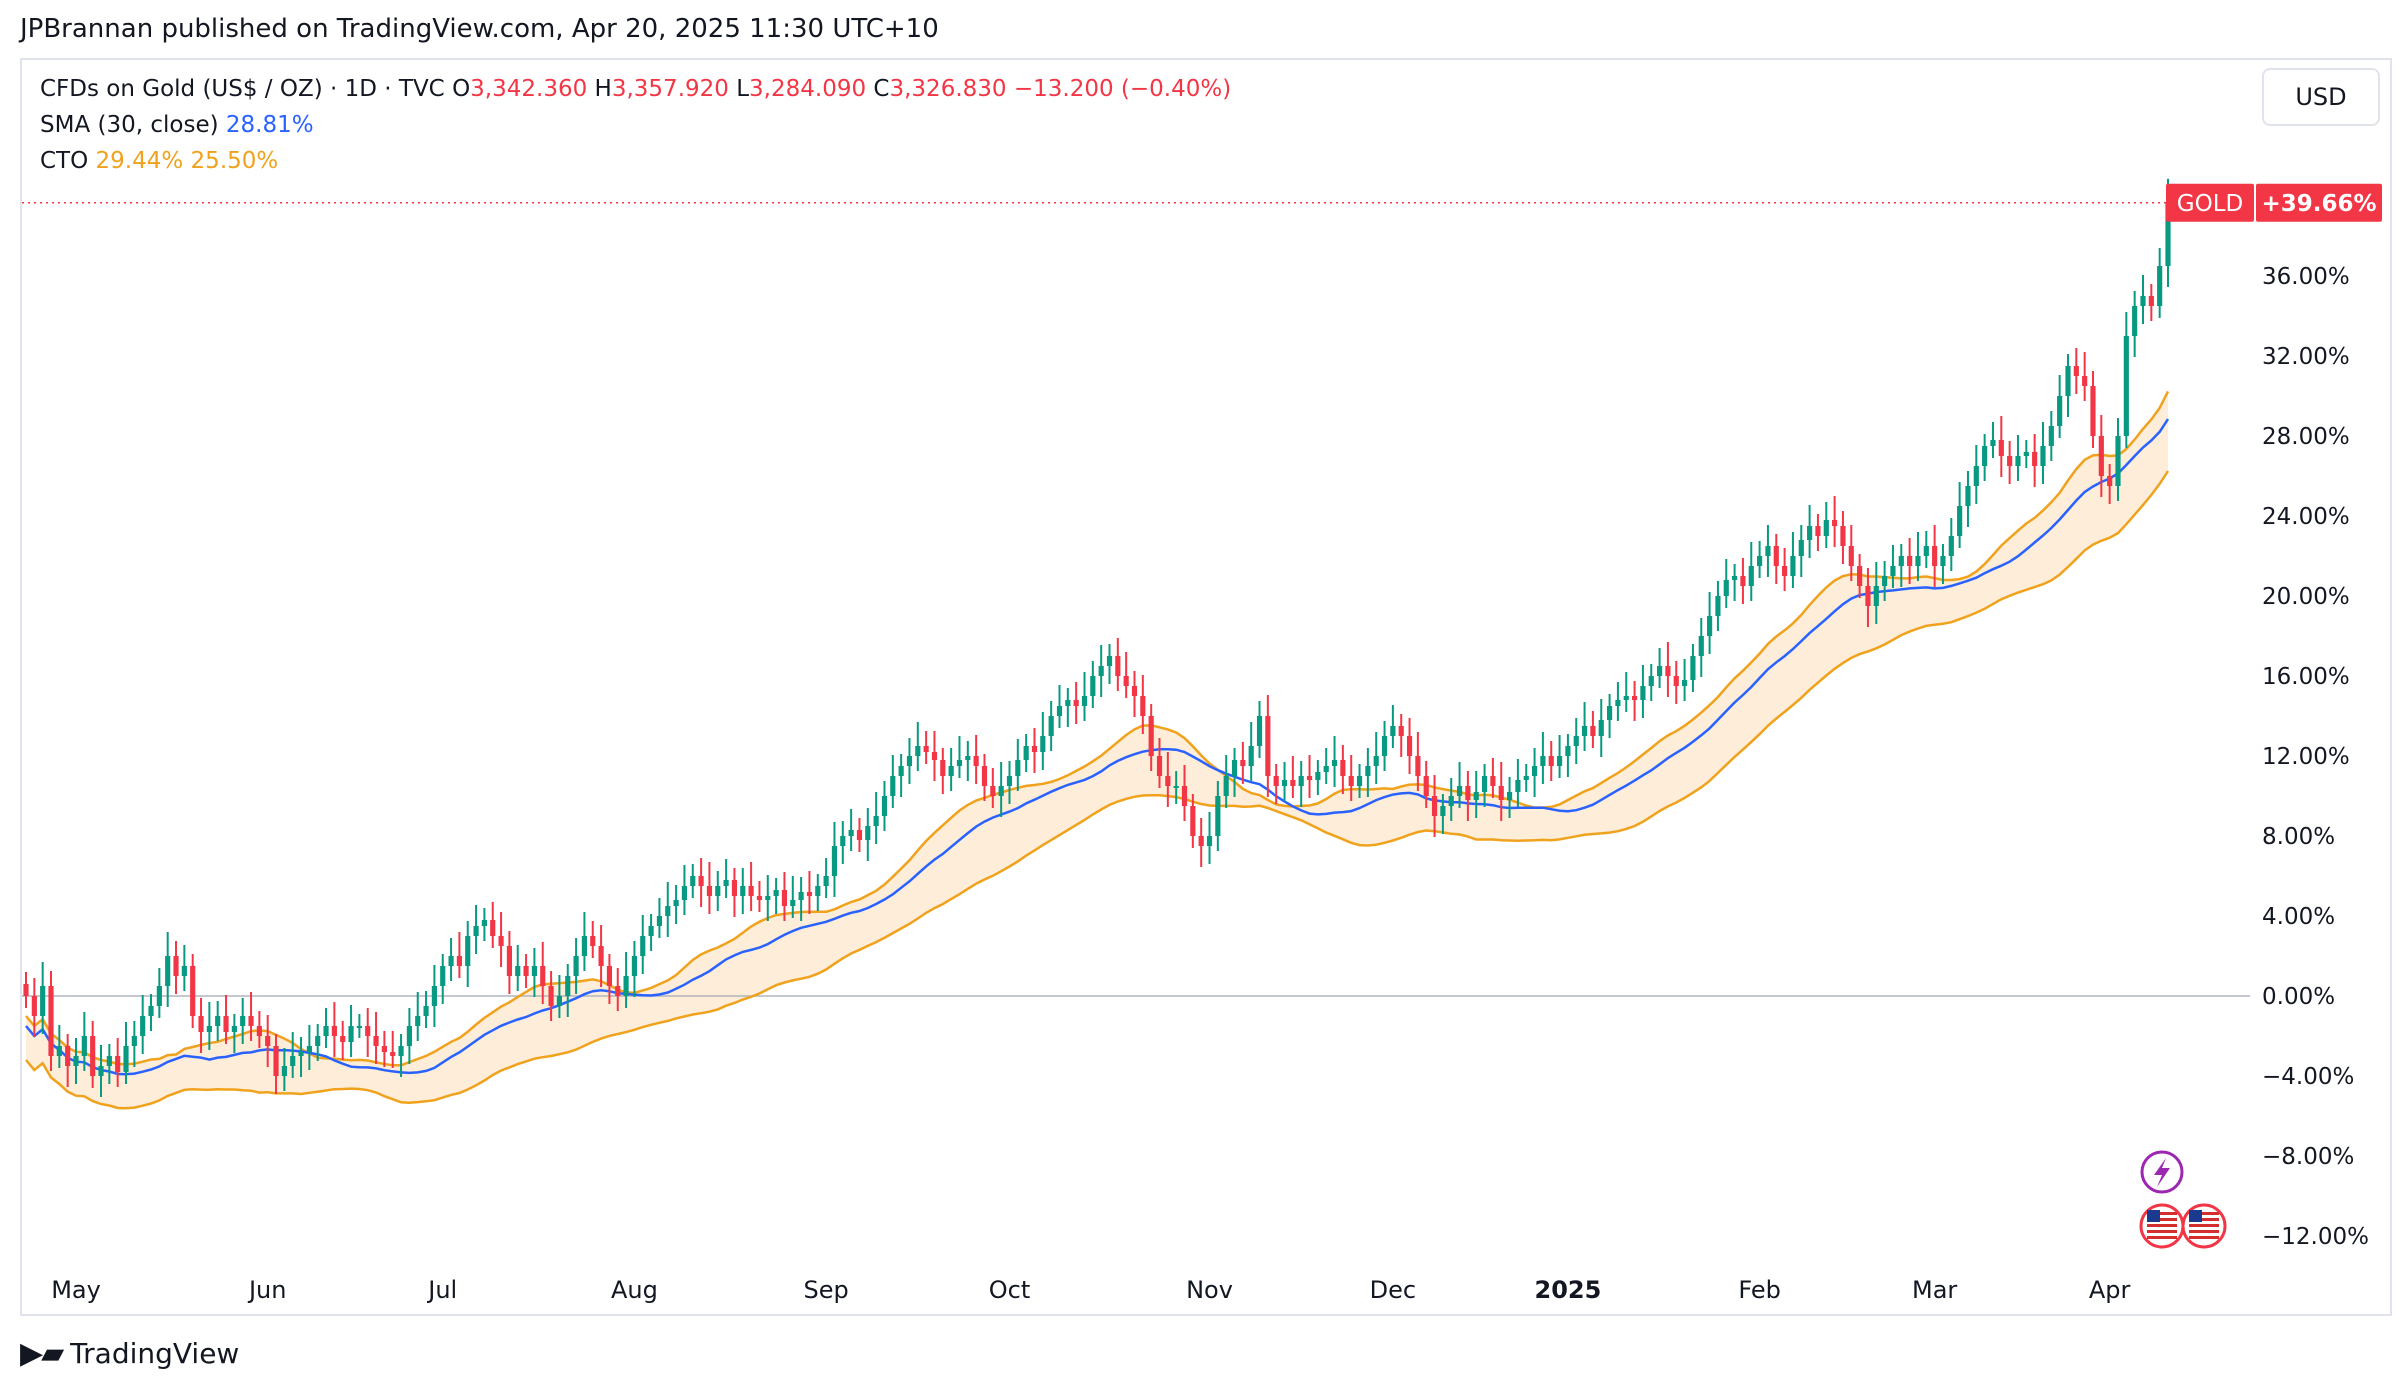  Describe the element at coordinates (129, 125) in the screenshot. I see `sma-label: SMA (30, close)` at that location.